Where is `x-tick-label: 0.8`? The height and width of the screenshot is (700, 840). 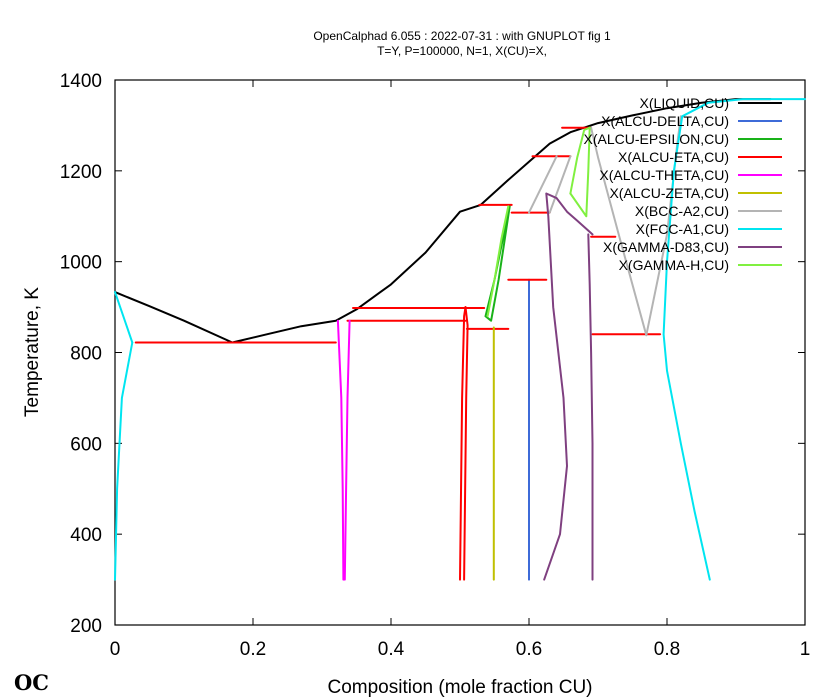
x-tick-label: 0.8 is located at coordinates (667, 649).